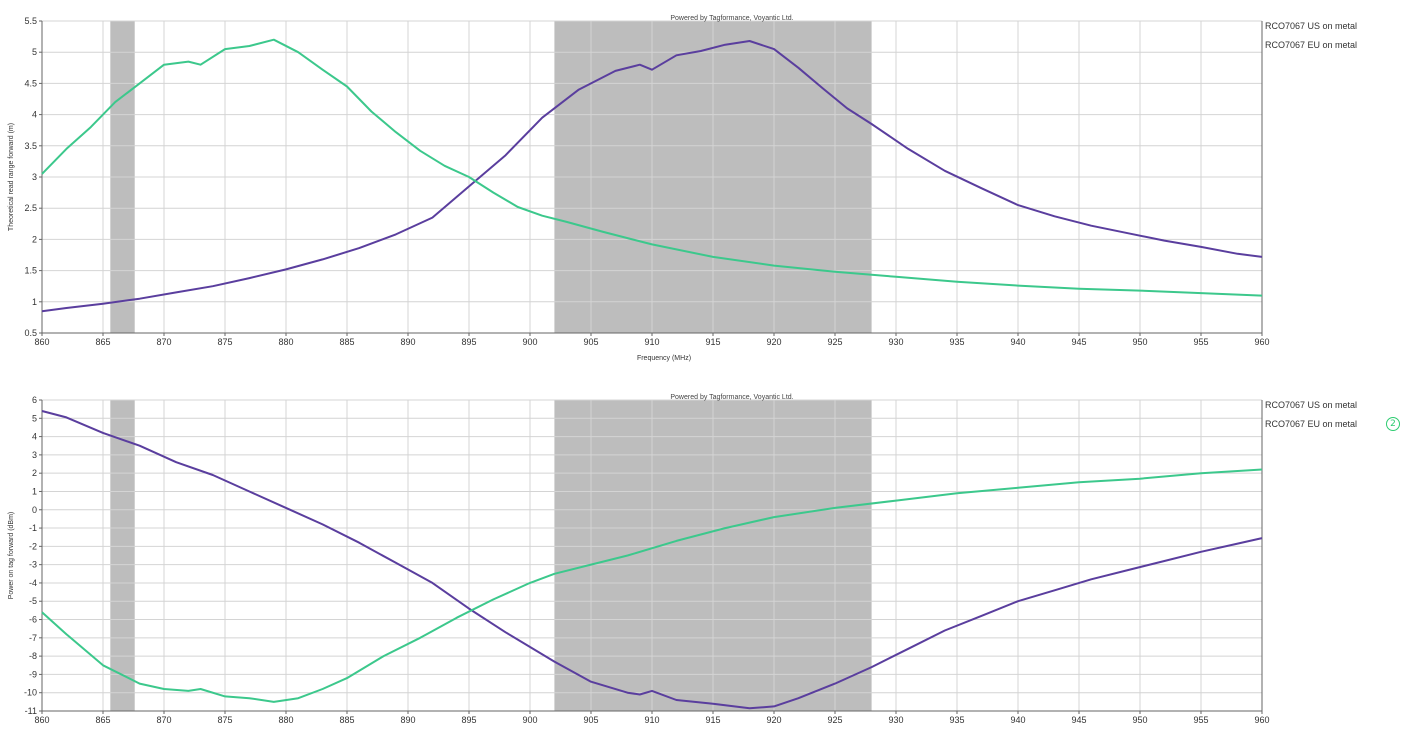  I want to click on chart2-x-tick-label: 955, so click(1200, 720).